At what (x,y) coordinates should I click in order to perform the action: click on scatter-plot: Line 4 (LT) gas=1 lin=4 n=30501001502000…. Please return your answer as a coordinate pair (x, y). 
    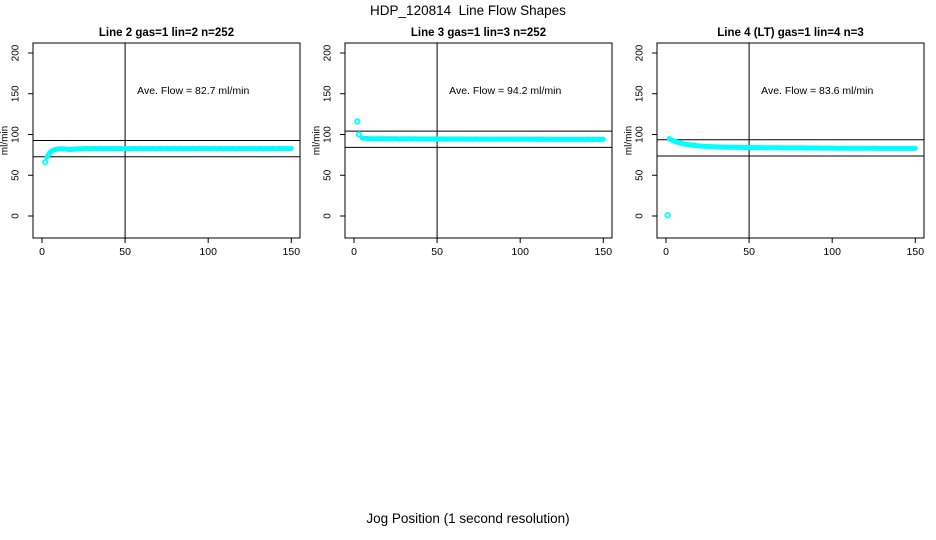
    Looking at the image, I should click on (774, 142).